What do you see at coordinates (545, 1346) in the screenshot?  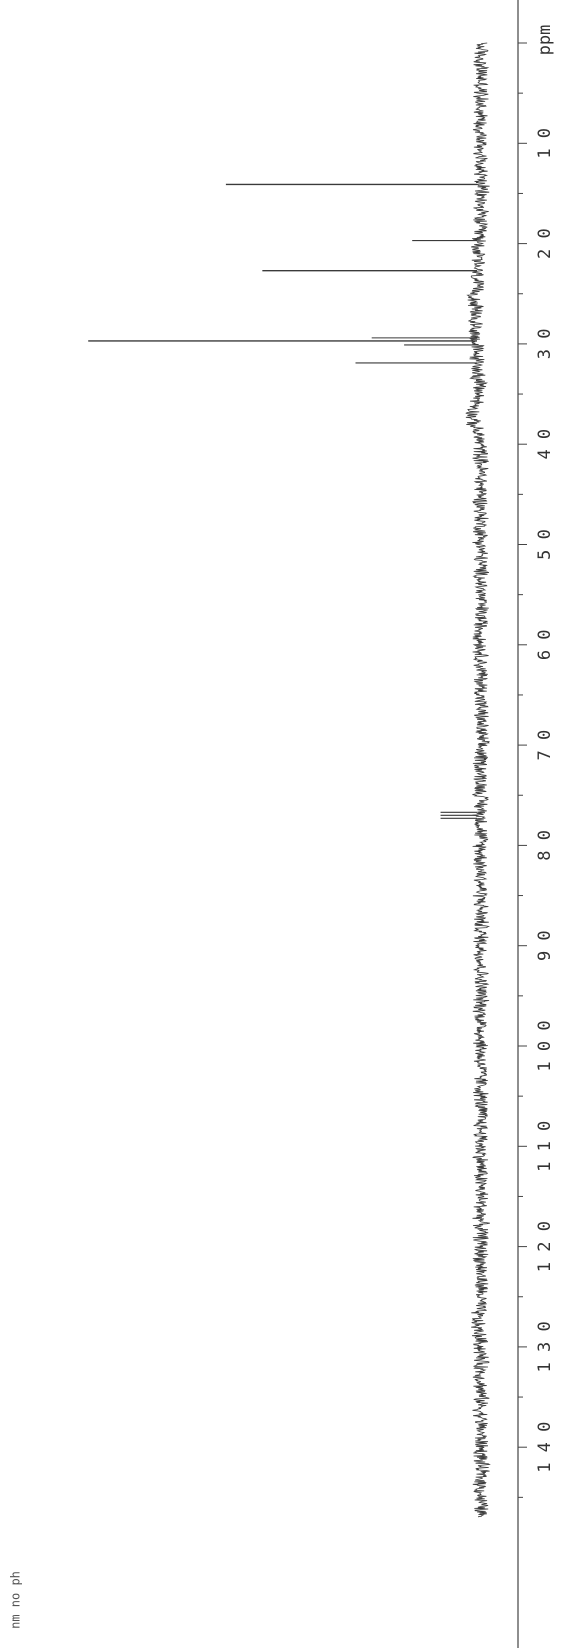 I see `tick-label-130: 1 3 0` at bounding box center [545, 1346].